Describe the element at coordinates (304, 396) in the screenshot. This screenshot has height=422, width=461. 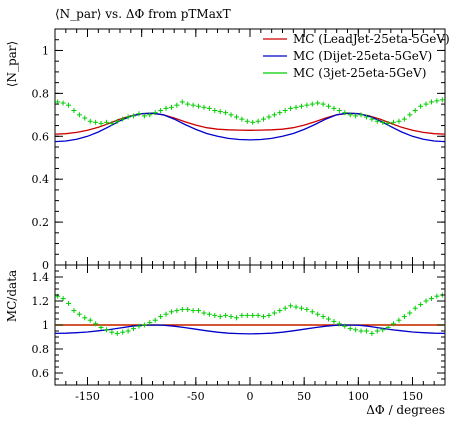
I see `x-tick-label: 50` at that location.